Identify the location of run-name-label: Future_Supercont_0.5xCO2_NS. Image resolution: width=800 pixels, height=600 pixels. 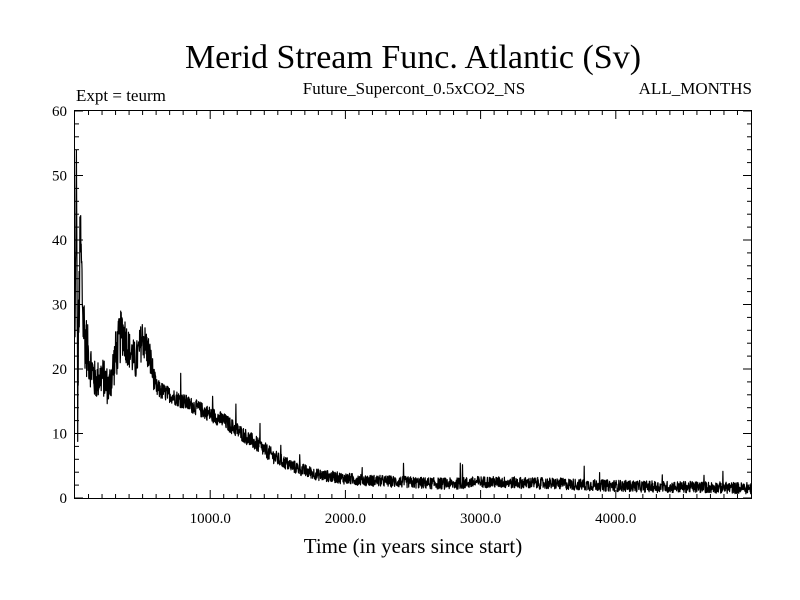
(414, 88).